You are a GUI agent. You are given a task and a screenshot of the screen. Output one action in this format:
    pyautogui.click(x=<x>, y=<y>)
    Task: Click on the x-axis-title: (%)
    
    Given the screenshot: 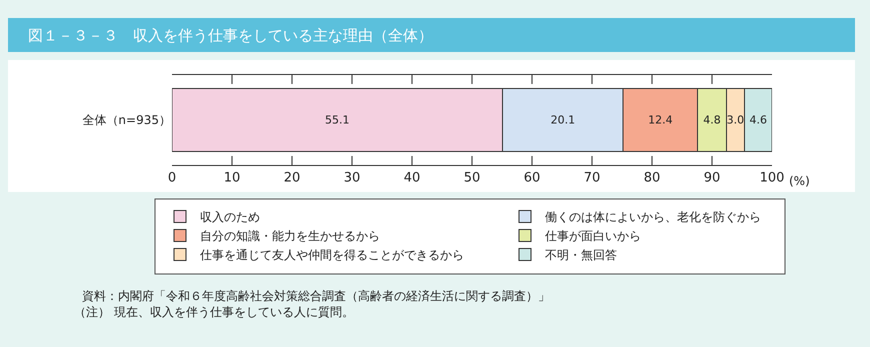 What is the action you would take?
    pyautogui.click(x=799, y=181)
    